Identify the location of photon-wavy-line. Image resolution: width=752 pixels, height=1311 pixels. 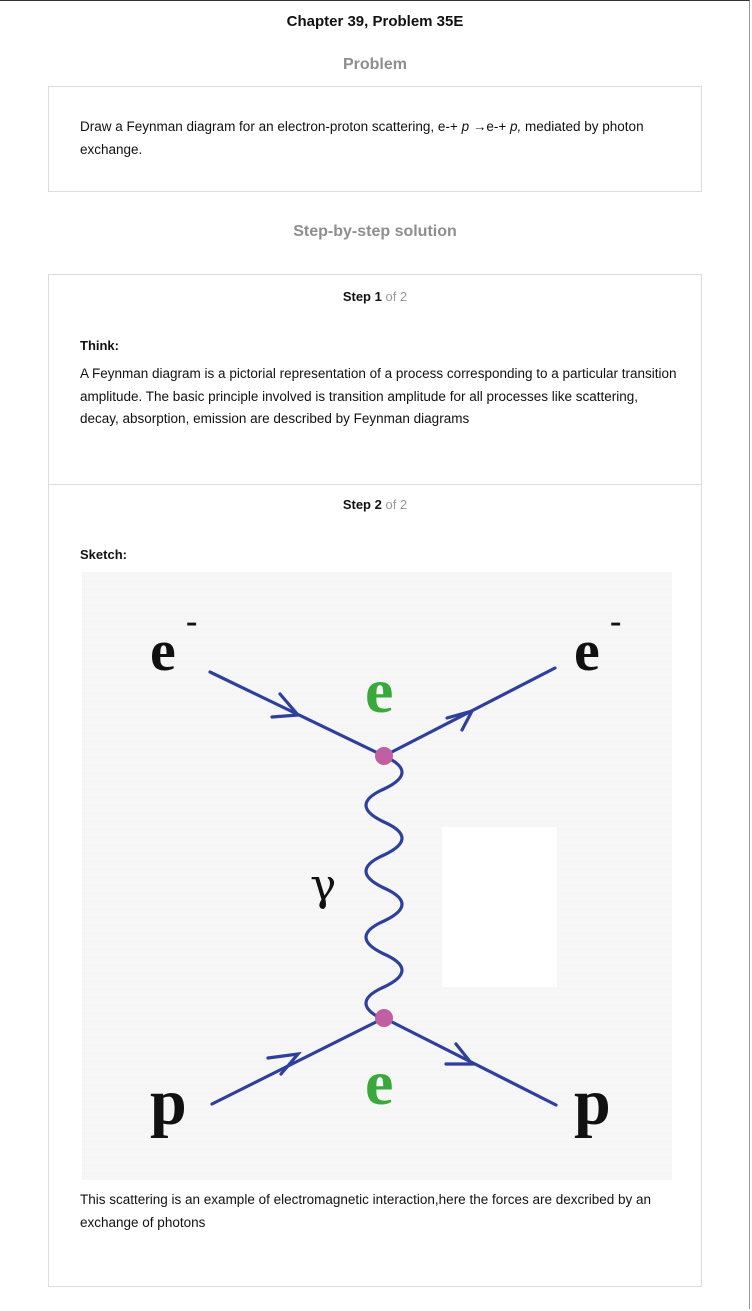
(384, 888).